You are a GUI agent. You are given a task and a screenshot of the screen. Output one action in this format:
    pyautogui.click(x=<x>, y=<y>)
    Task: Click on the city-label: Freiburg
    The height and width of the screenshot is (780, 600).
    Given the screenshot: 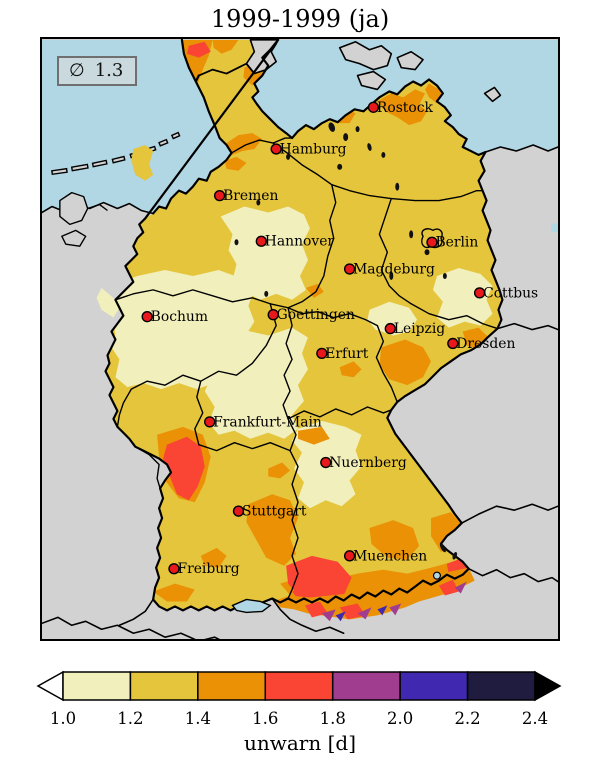 What is the action you would take?
    pyautogui.click(x=208, y=569)
    